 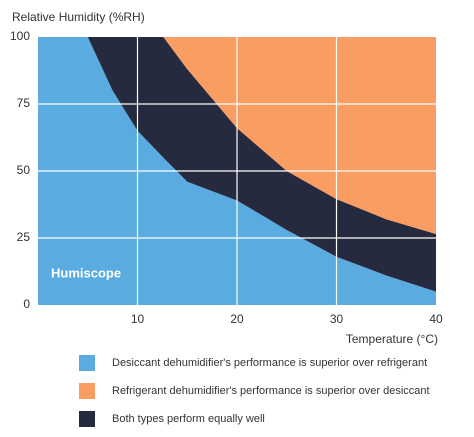 What do you see at coordinates (188, 419) in the screenshot?
I see `legend-label: Both types perform equally well` at bounding box center [188, 419].